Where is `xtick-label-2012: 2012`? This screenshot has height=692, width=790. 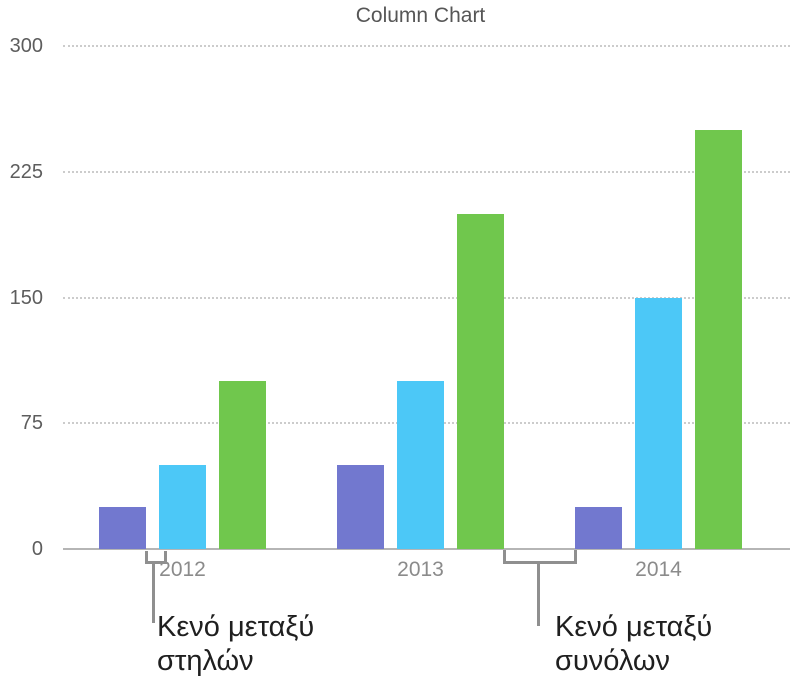
xtick-label-2012: 2012 is located at coordinates (182, 569).